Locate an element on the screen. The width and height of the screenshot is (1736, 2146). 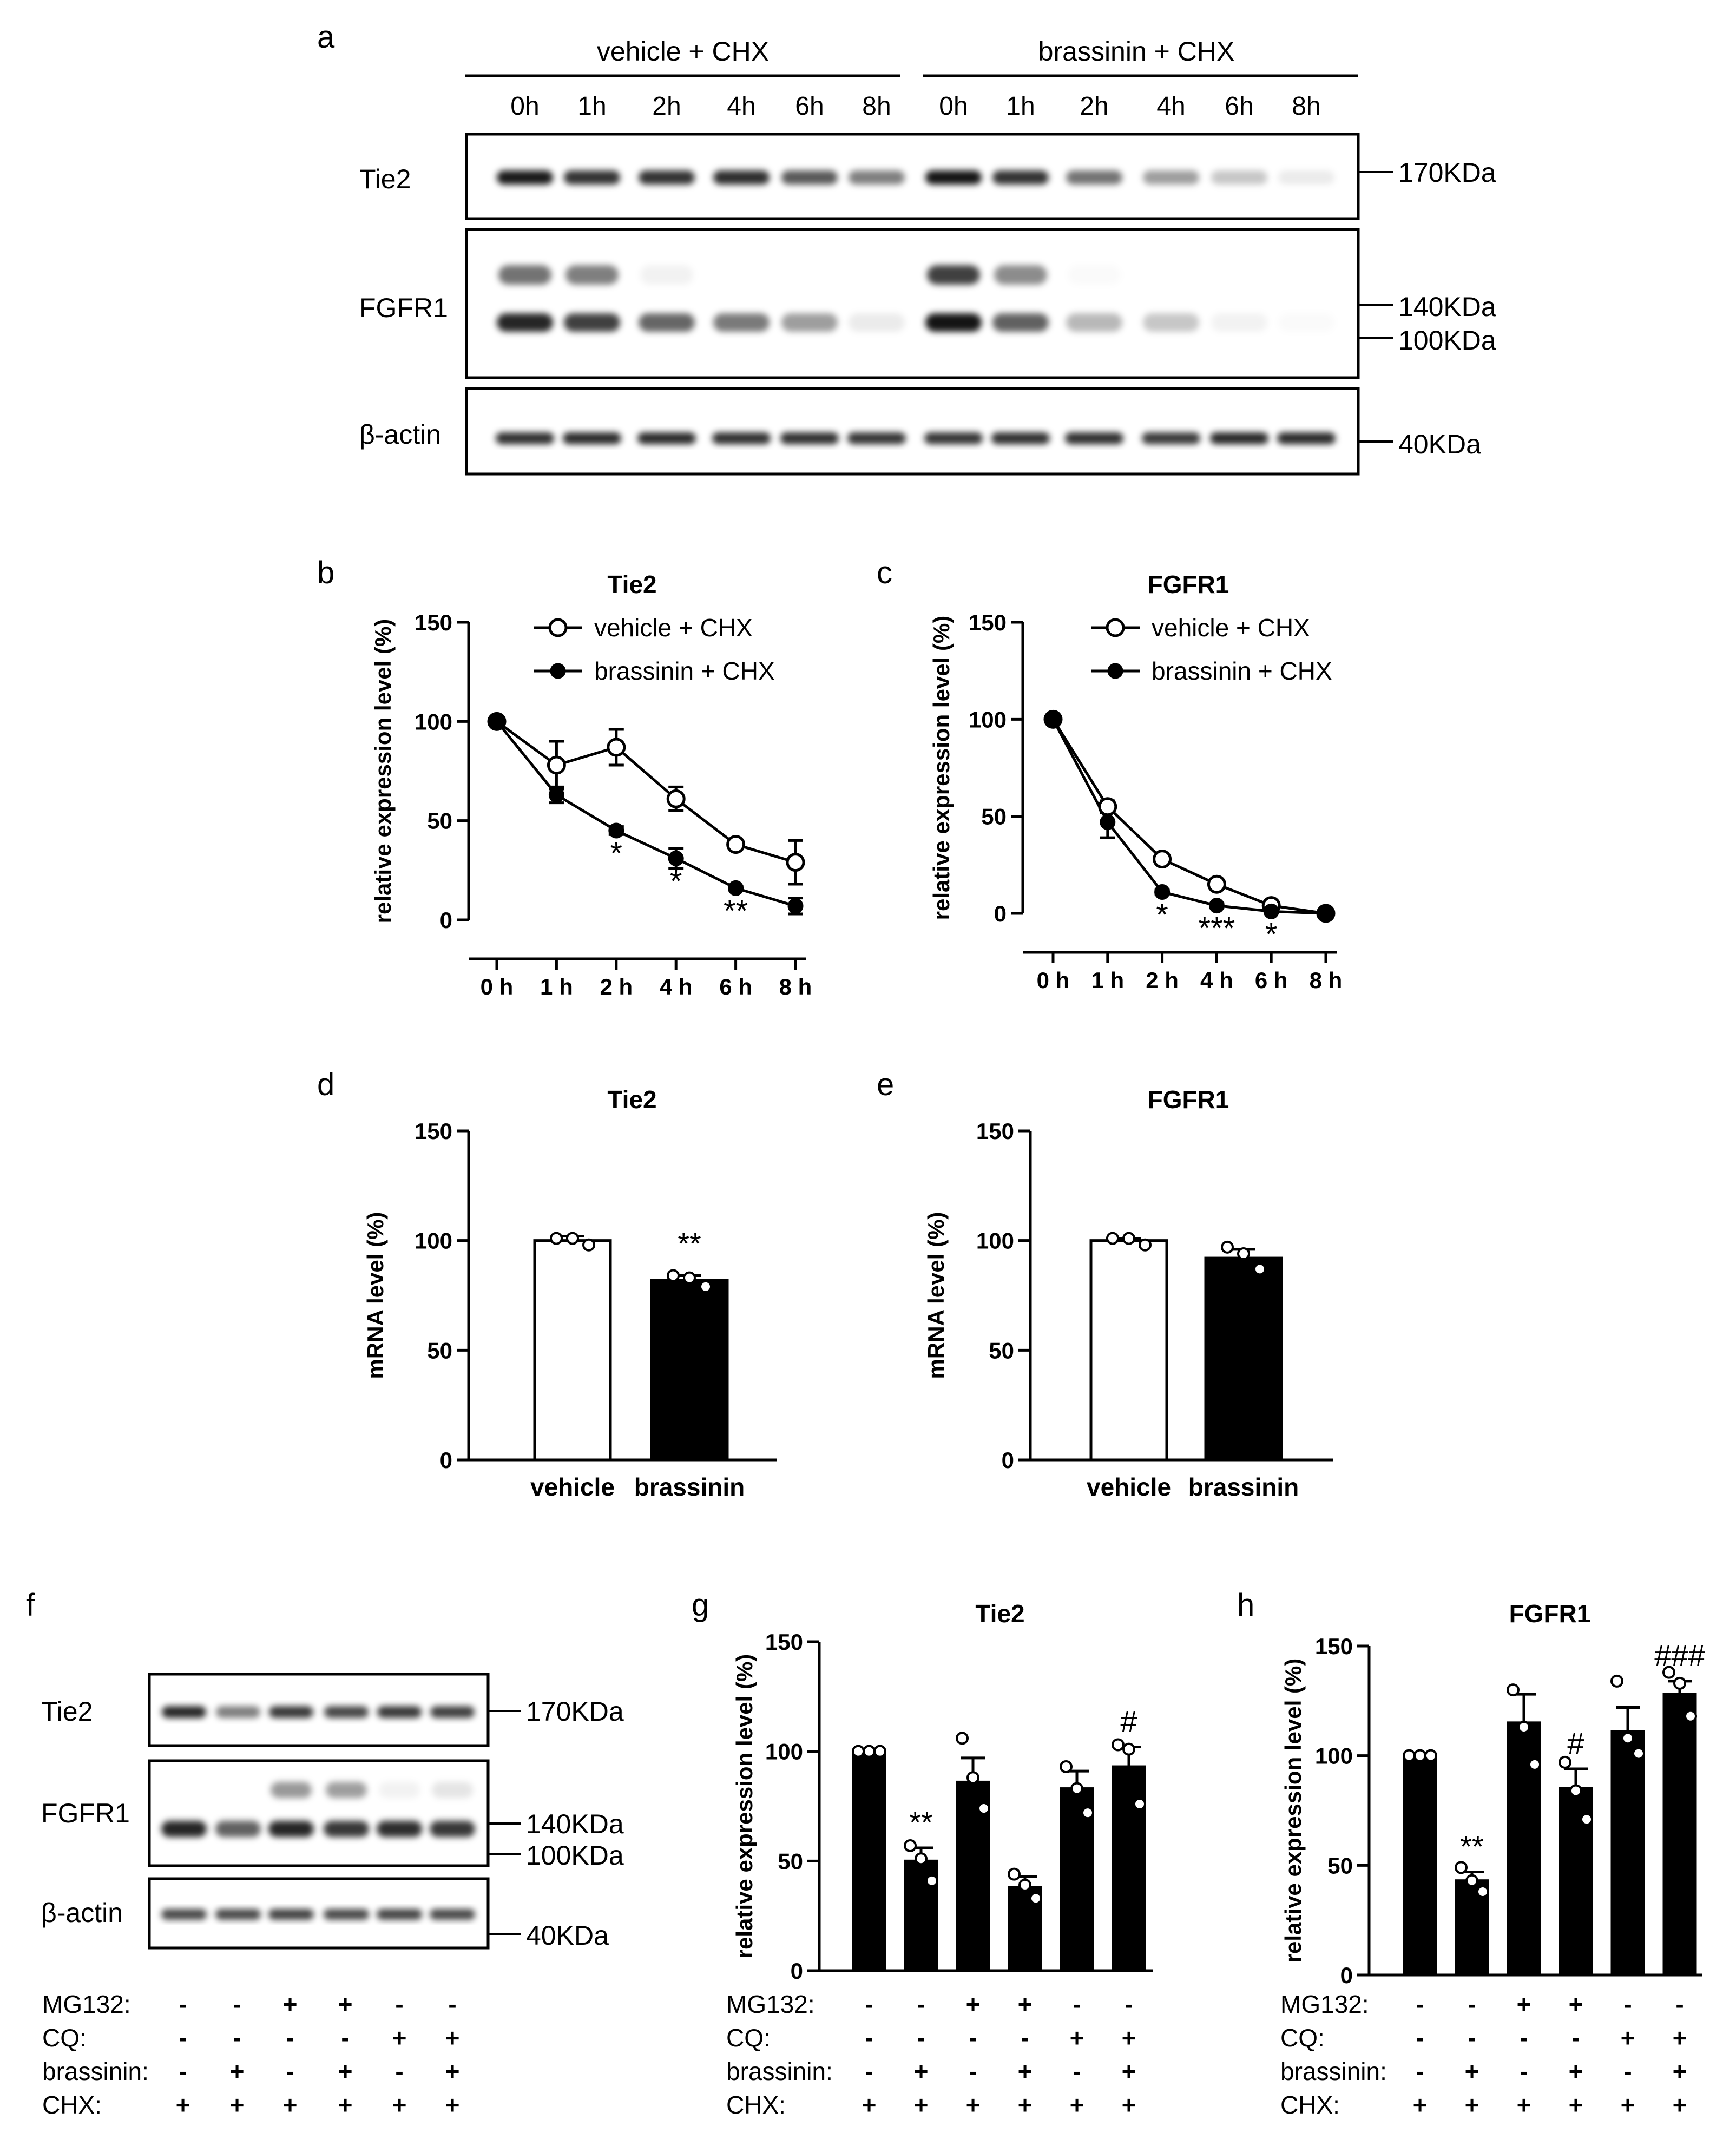
panel-label-f: f is located at coordinates (31, 1605).